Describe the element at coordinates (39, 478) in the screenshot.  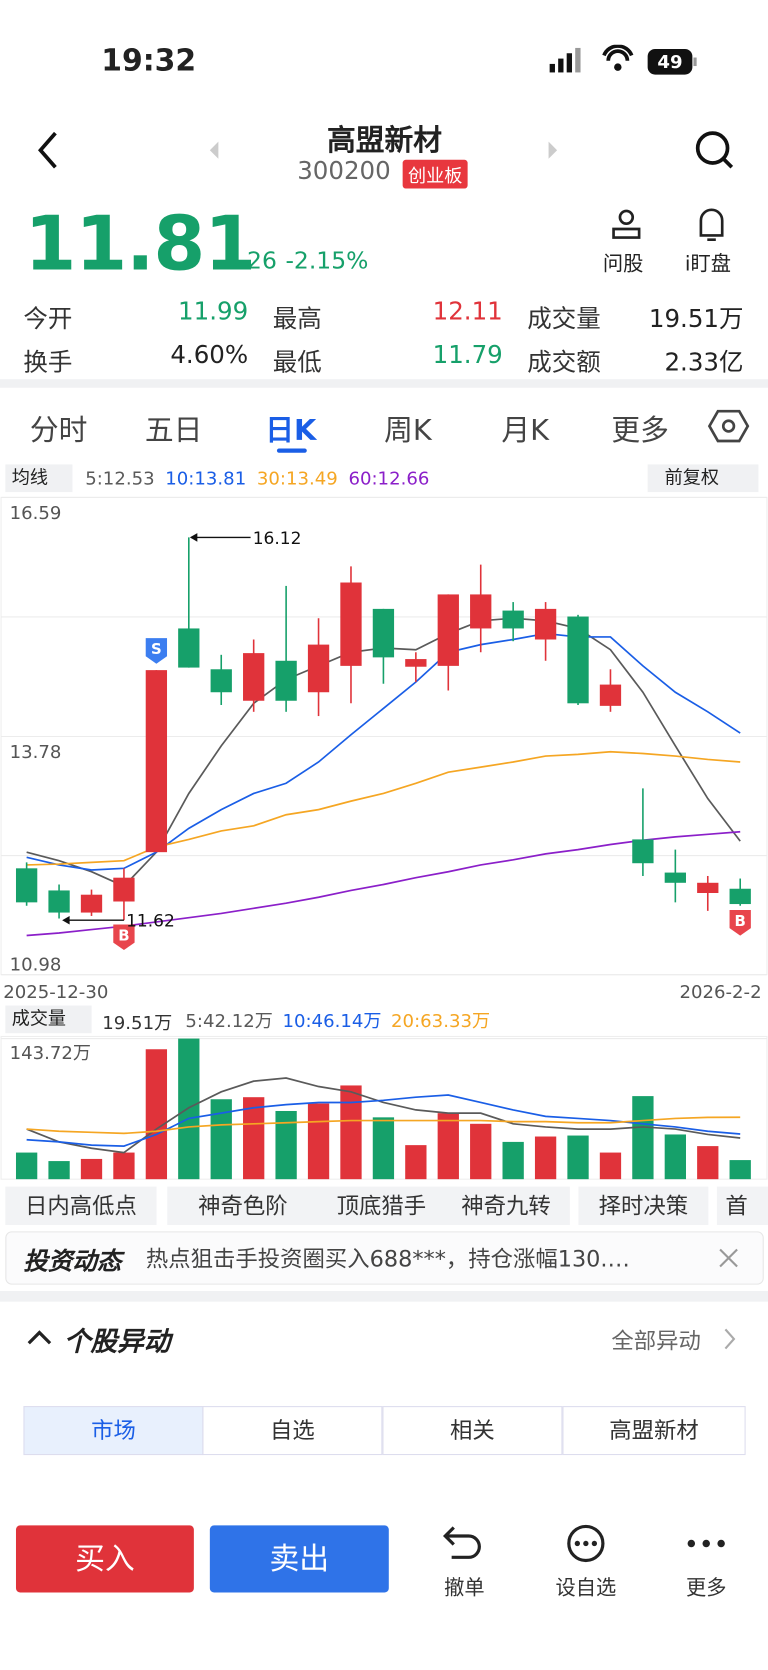
I see `ma-button: 均线` at that location.